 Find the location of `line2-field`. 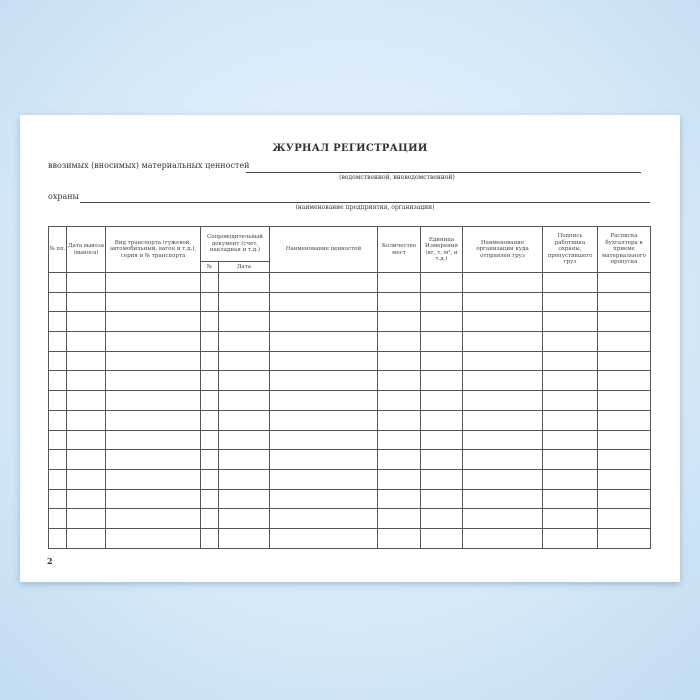

line2-field is located at coordinates (365, 202).